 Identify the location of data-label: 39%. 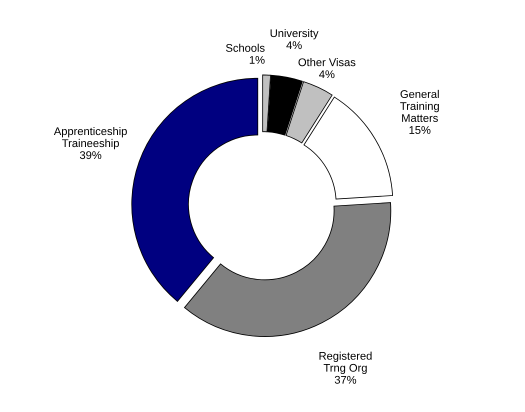
(91, 155).